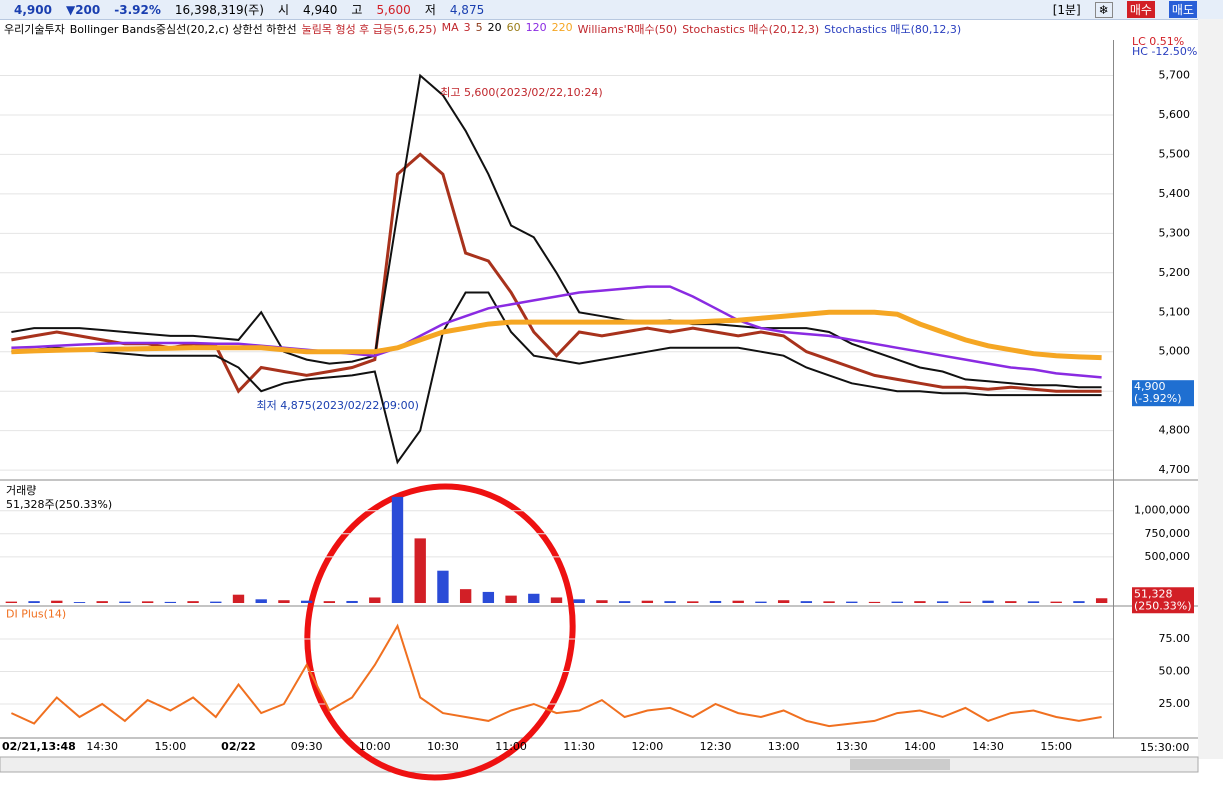  I want to click on legend-item: Williams'R매수(50), so click(627, 29).